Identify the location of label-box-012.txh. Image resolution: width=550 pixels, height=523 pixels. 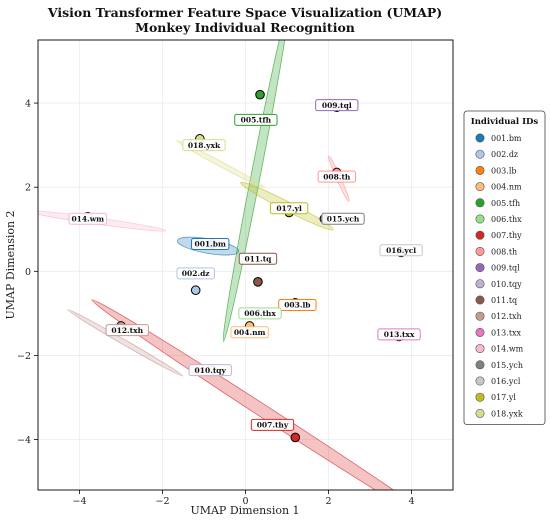
(127, 330).